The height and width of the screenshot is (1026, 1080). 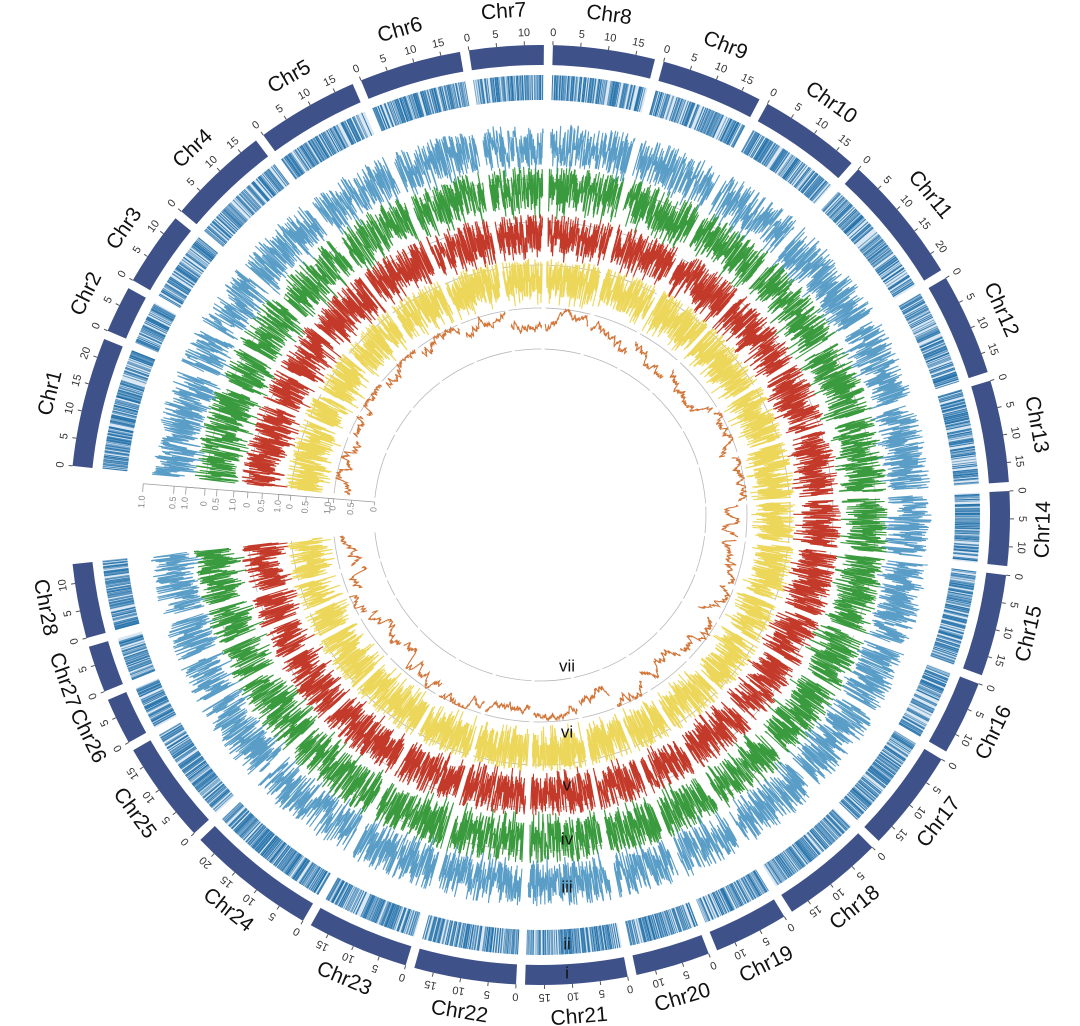 What do you see at coordinates (351, 500) in the screenshot?
I see `scale-axis` at bounding box center [351, 500].